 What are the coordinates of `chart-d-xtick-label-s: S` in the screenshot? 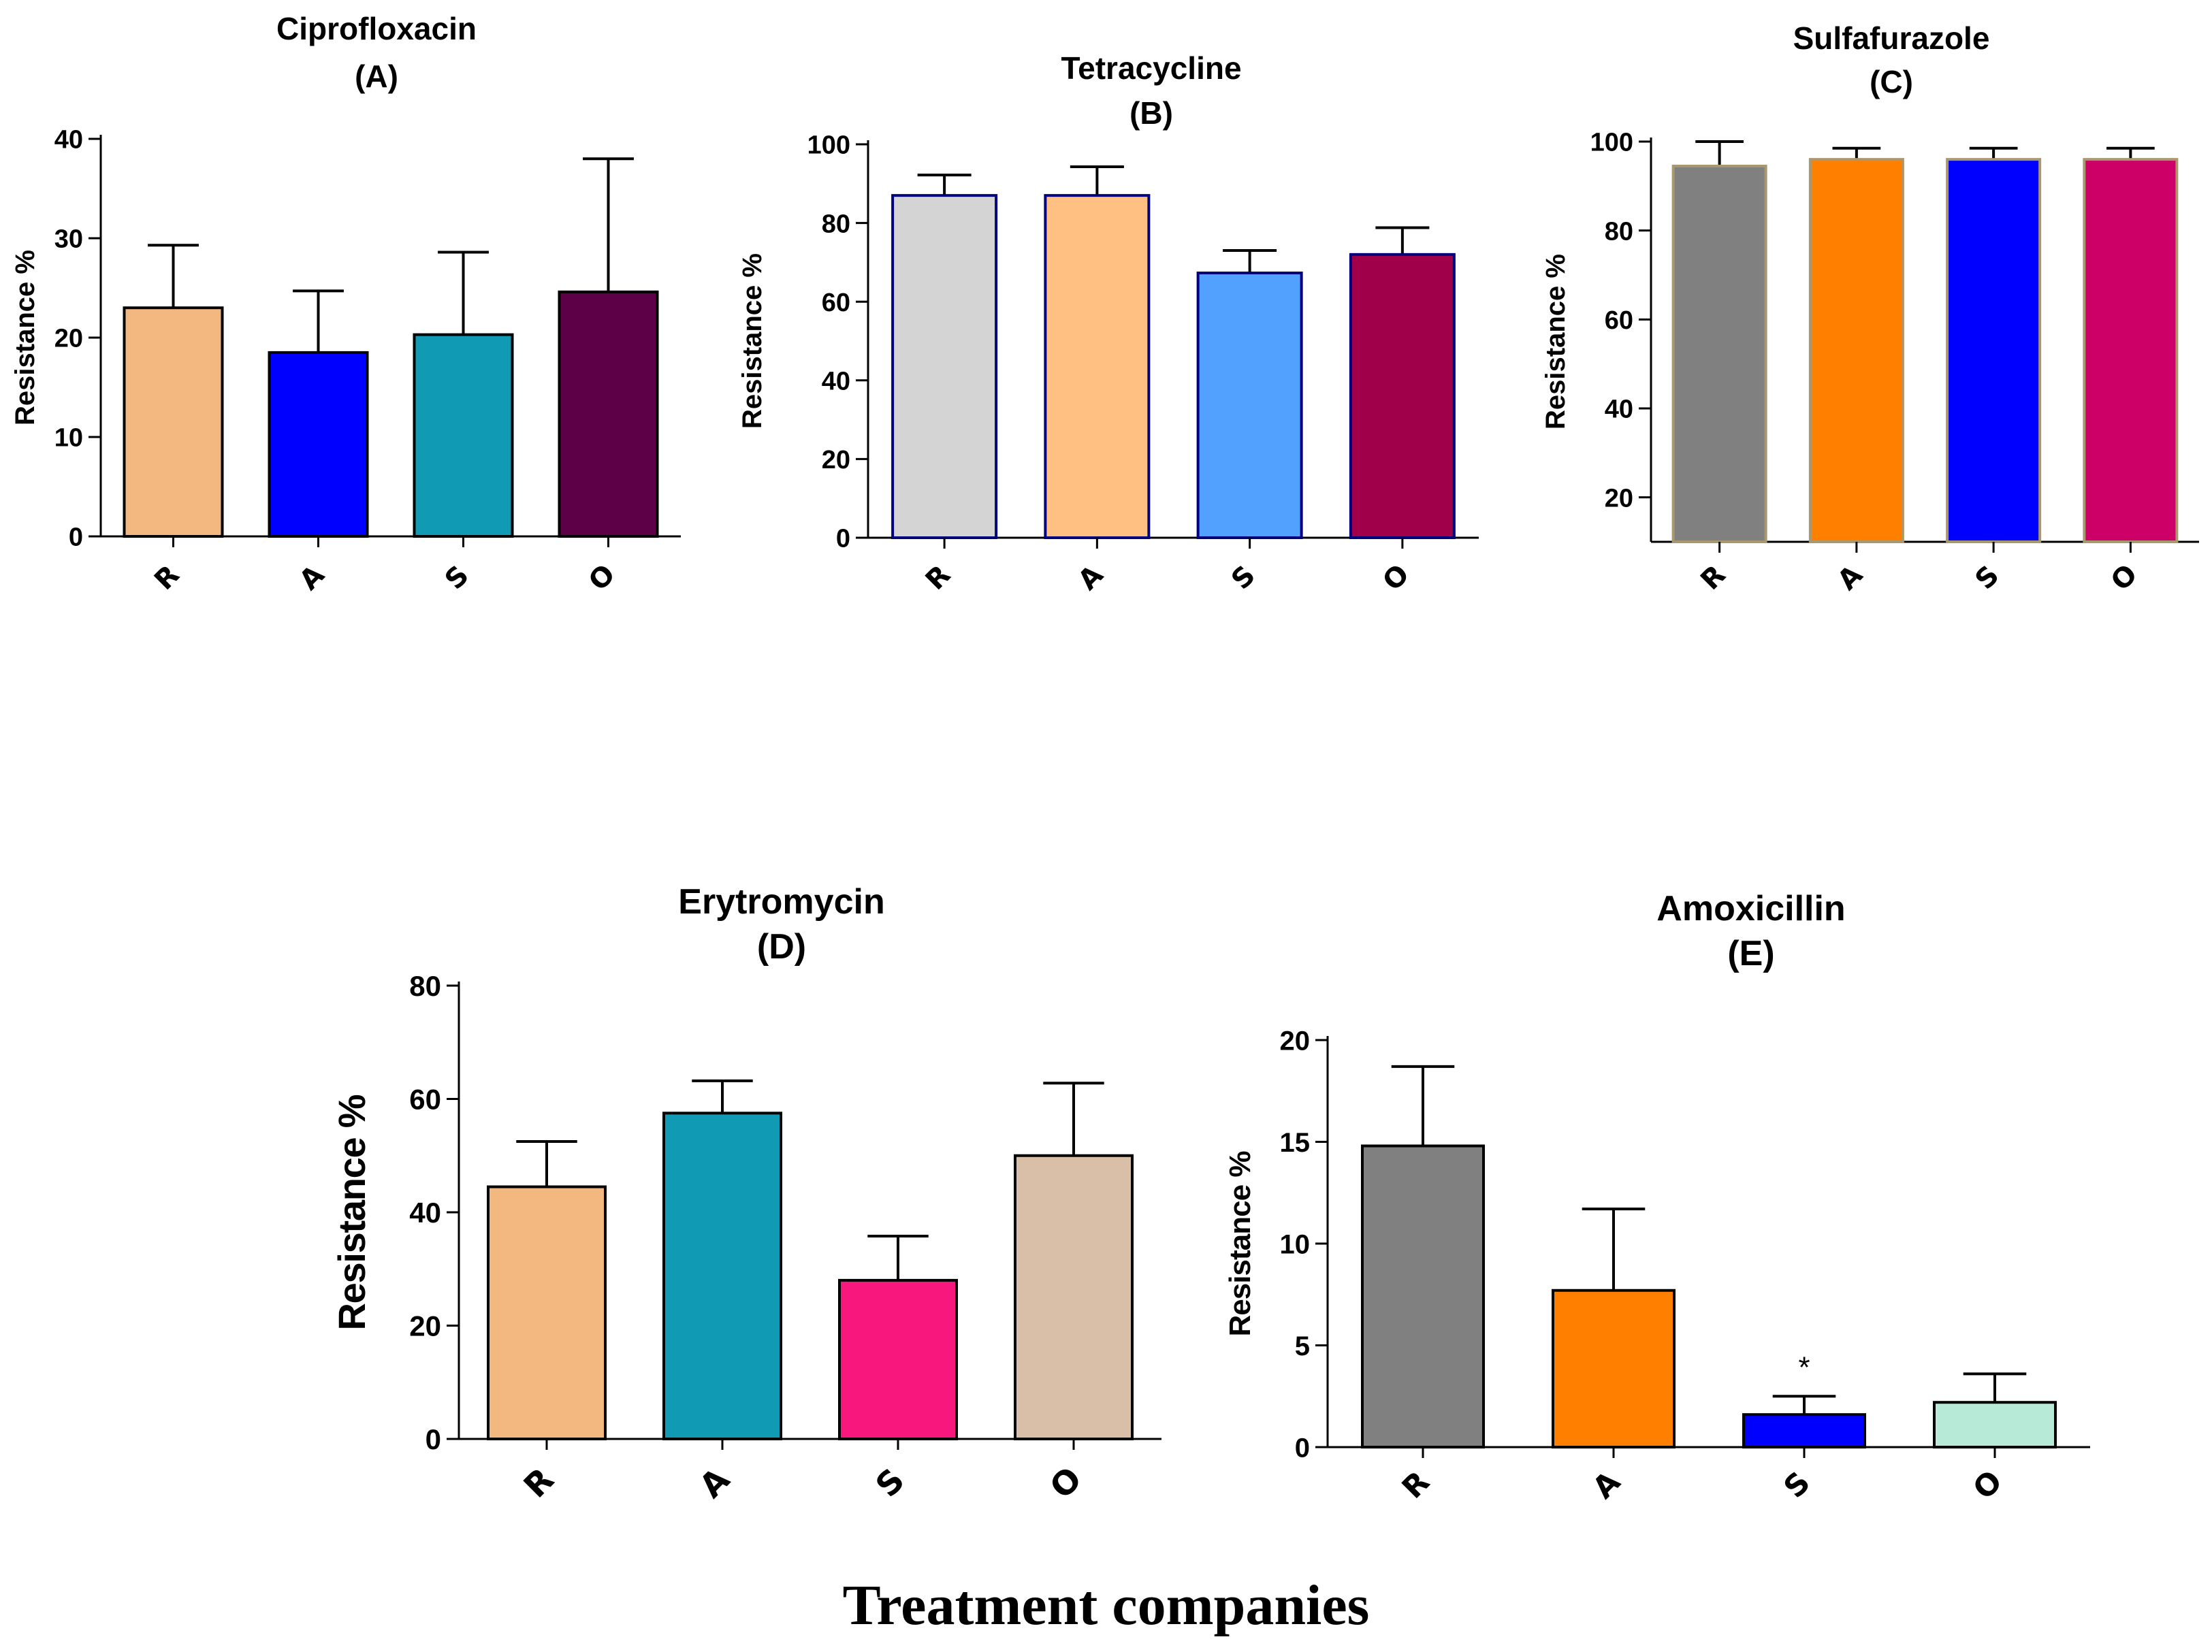 It's located at (890, 1483).